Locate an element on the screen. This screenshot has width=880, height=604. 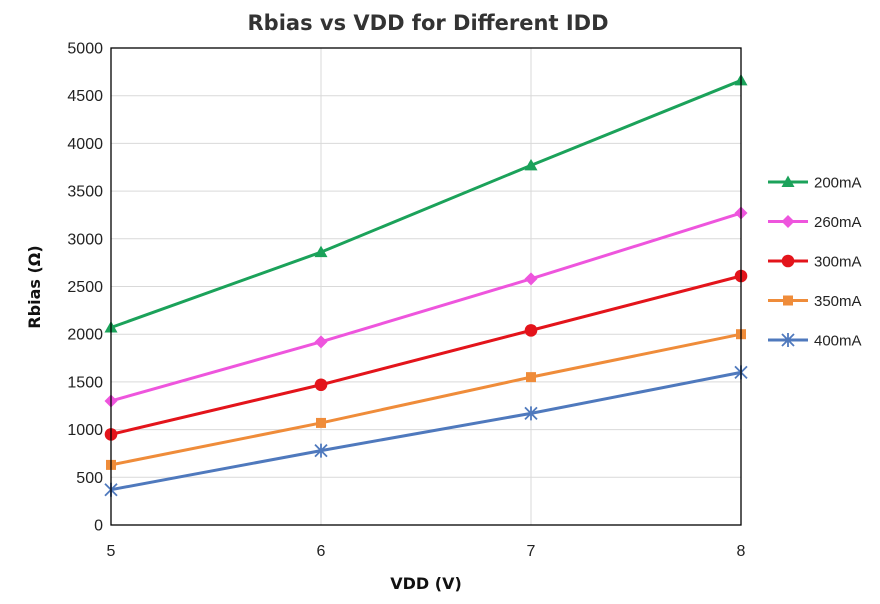
y-tick-label: 3000 is located at coordinates (85, 239).